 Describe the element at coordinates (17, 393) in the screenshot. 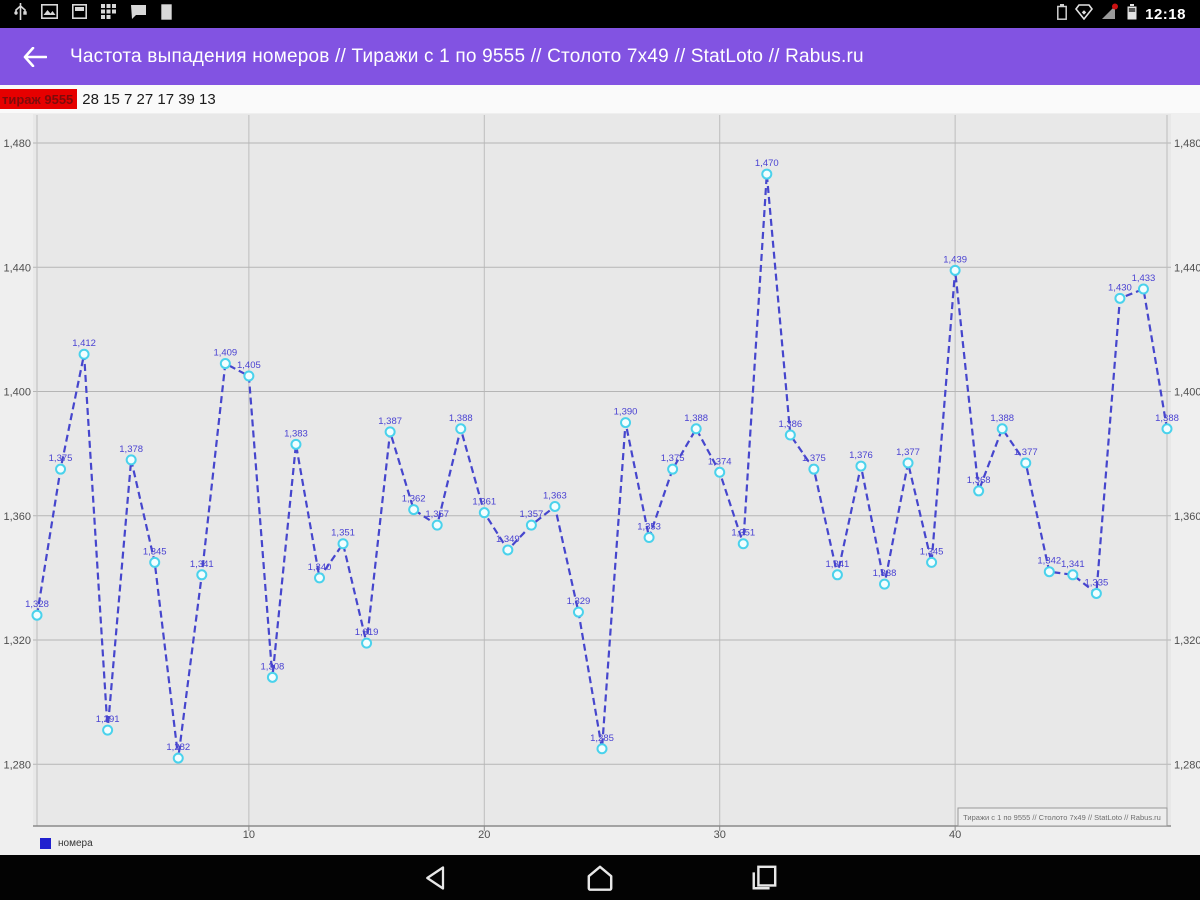

I see `y-axis-label-left: 1,400` at that location.